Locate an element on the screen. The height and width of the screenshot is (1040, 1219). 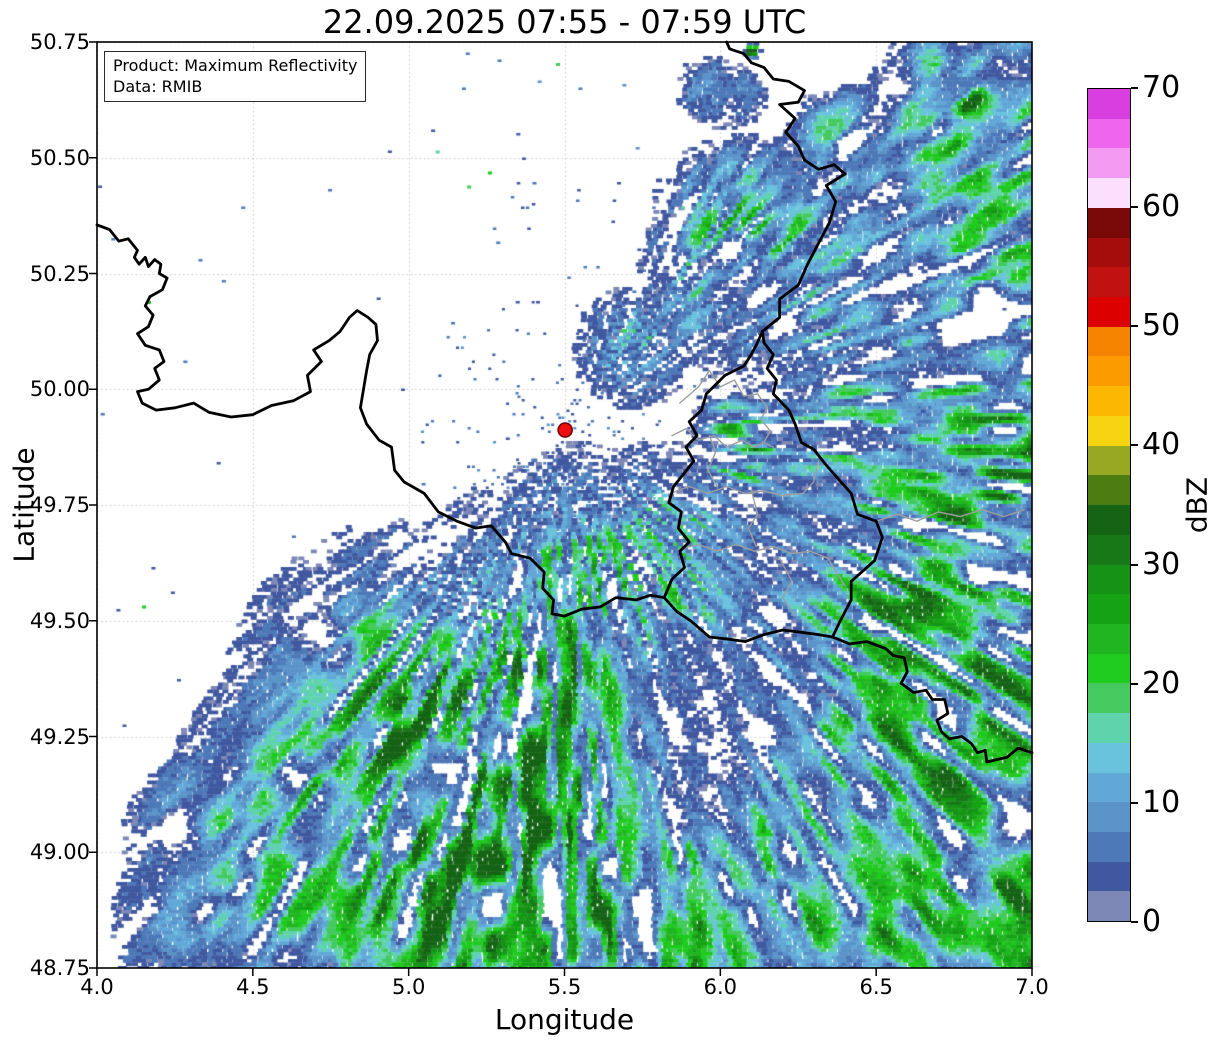
annotation-box: Product: Maximum Reflectivity Data: RMIB is located at coordinates (235, 76).